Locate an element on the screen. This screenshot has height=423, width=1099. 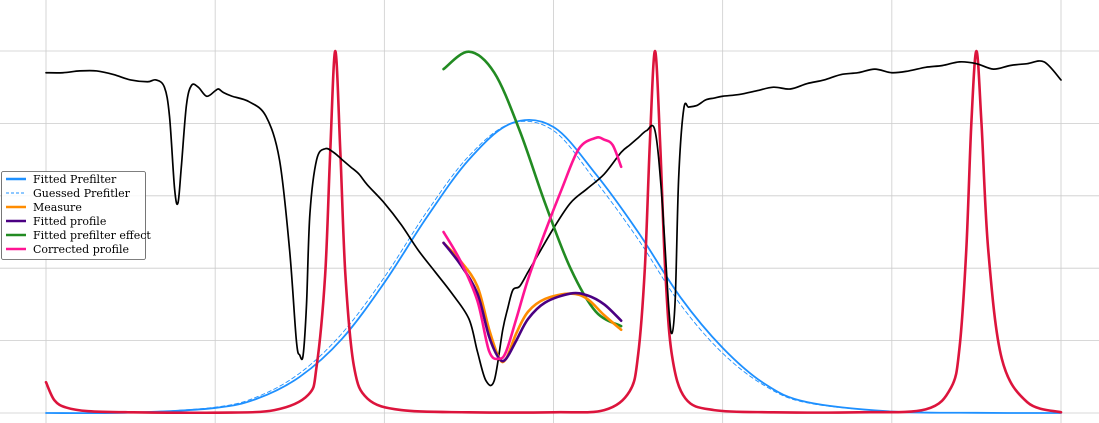
legend-box is located at coordinates (73, 215).